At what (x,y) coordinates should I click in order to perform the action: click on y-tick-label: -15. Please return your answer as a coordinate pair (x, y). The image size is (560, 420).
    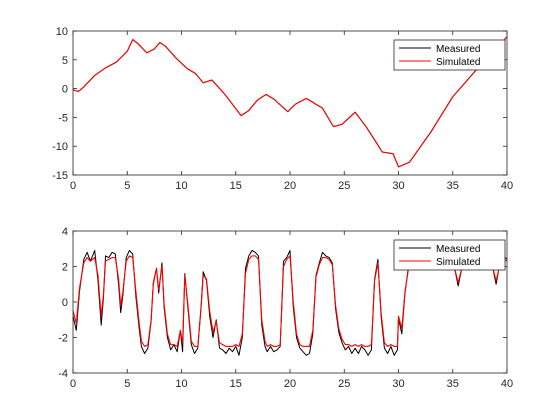
    Looking at the image, I should click on (60, 176).